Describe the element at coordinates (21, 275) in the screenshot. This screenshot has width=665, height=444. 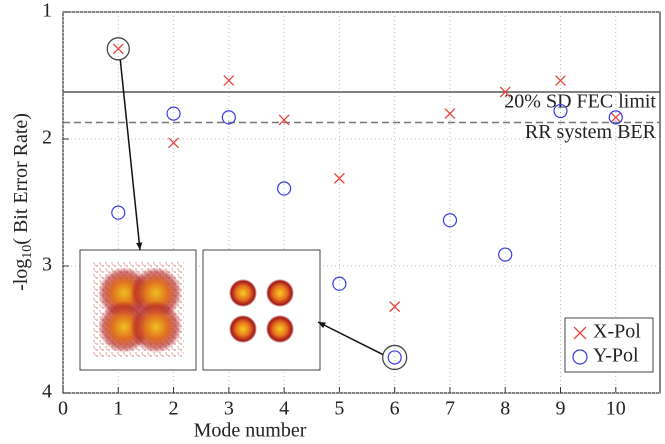
I see `y-label-text: -log` at that location.